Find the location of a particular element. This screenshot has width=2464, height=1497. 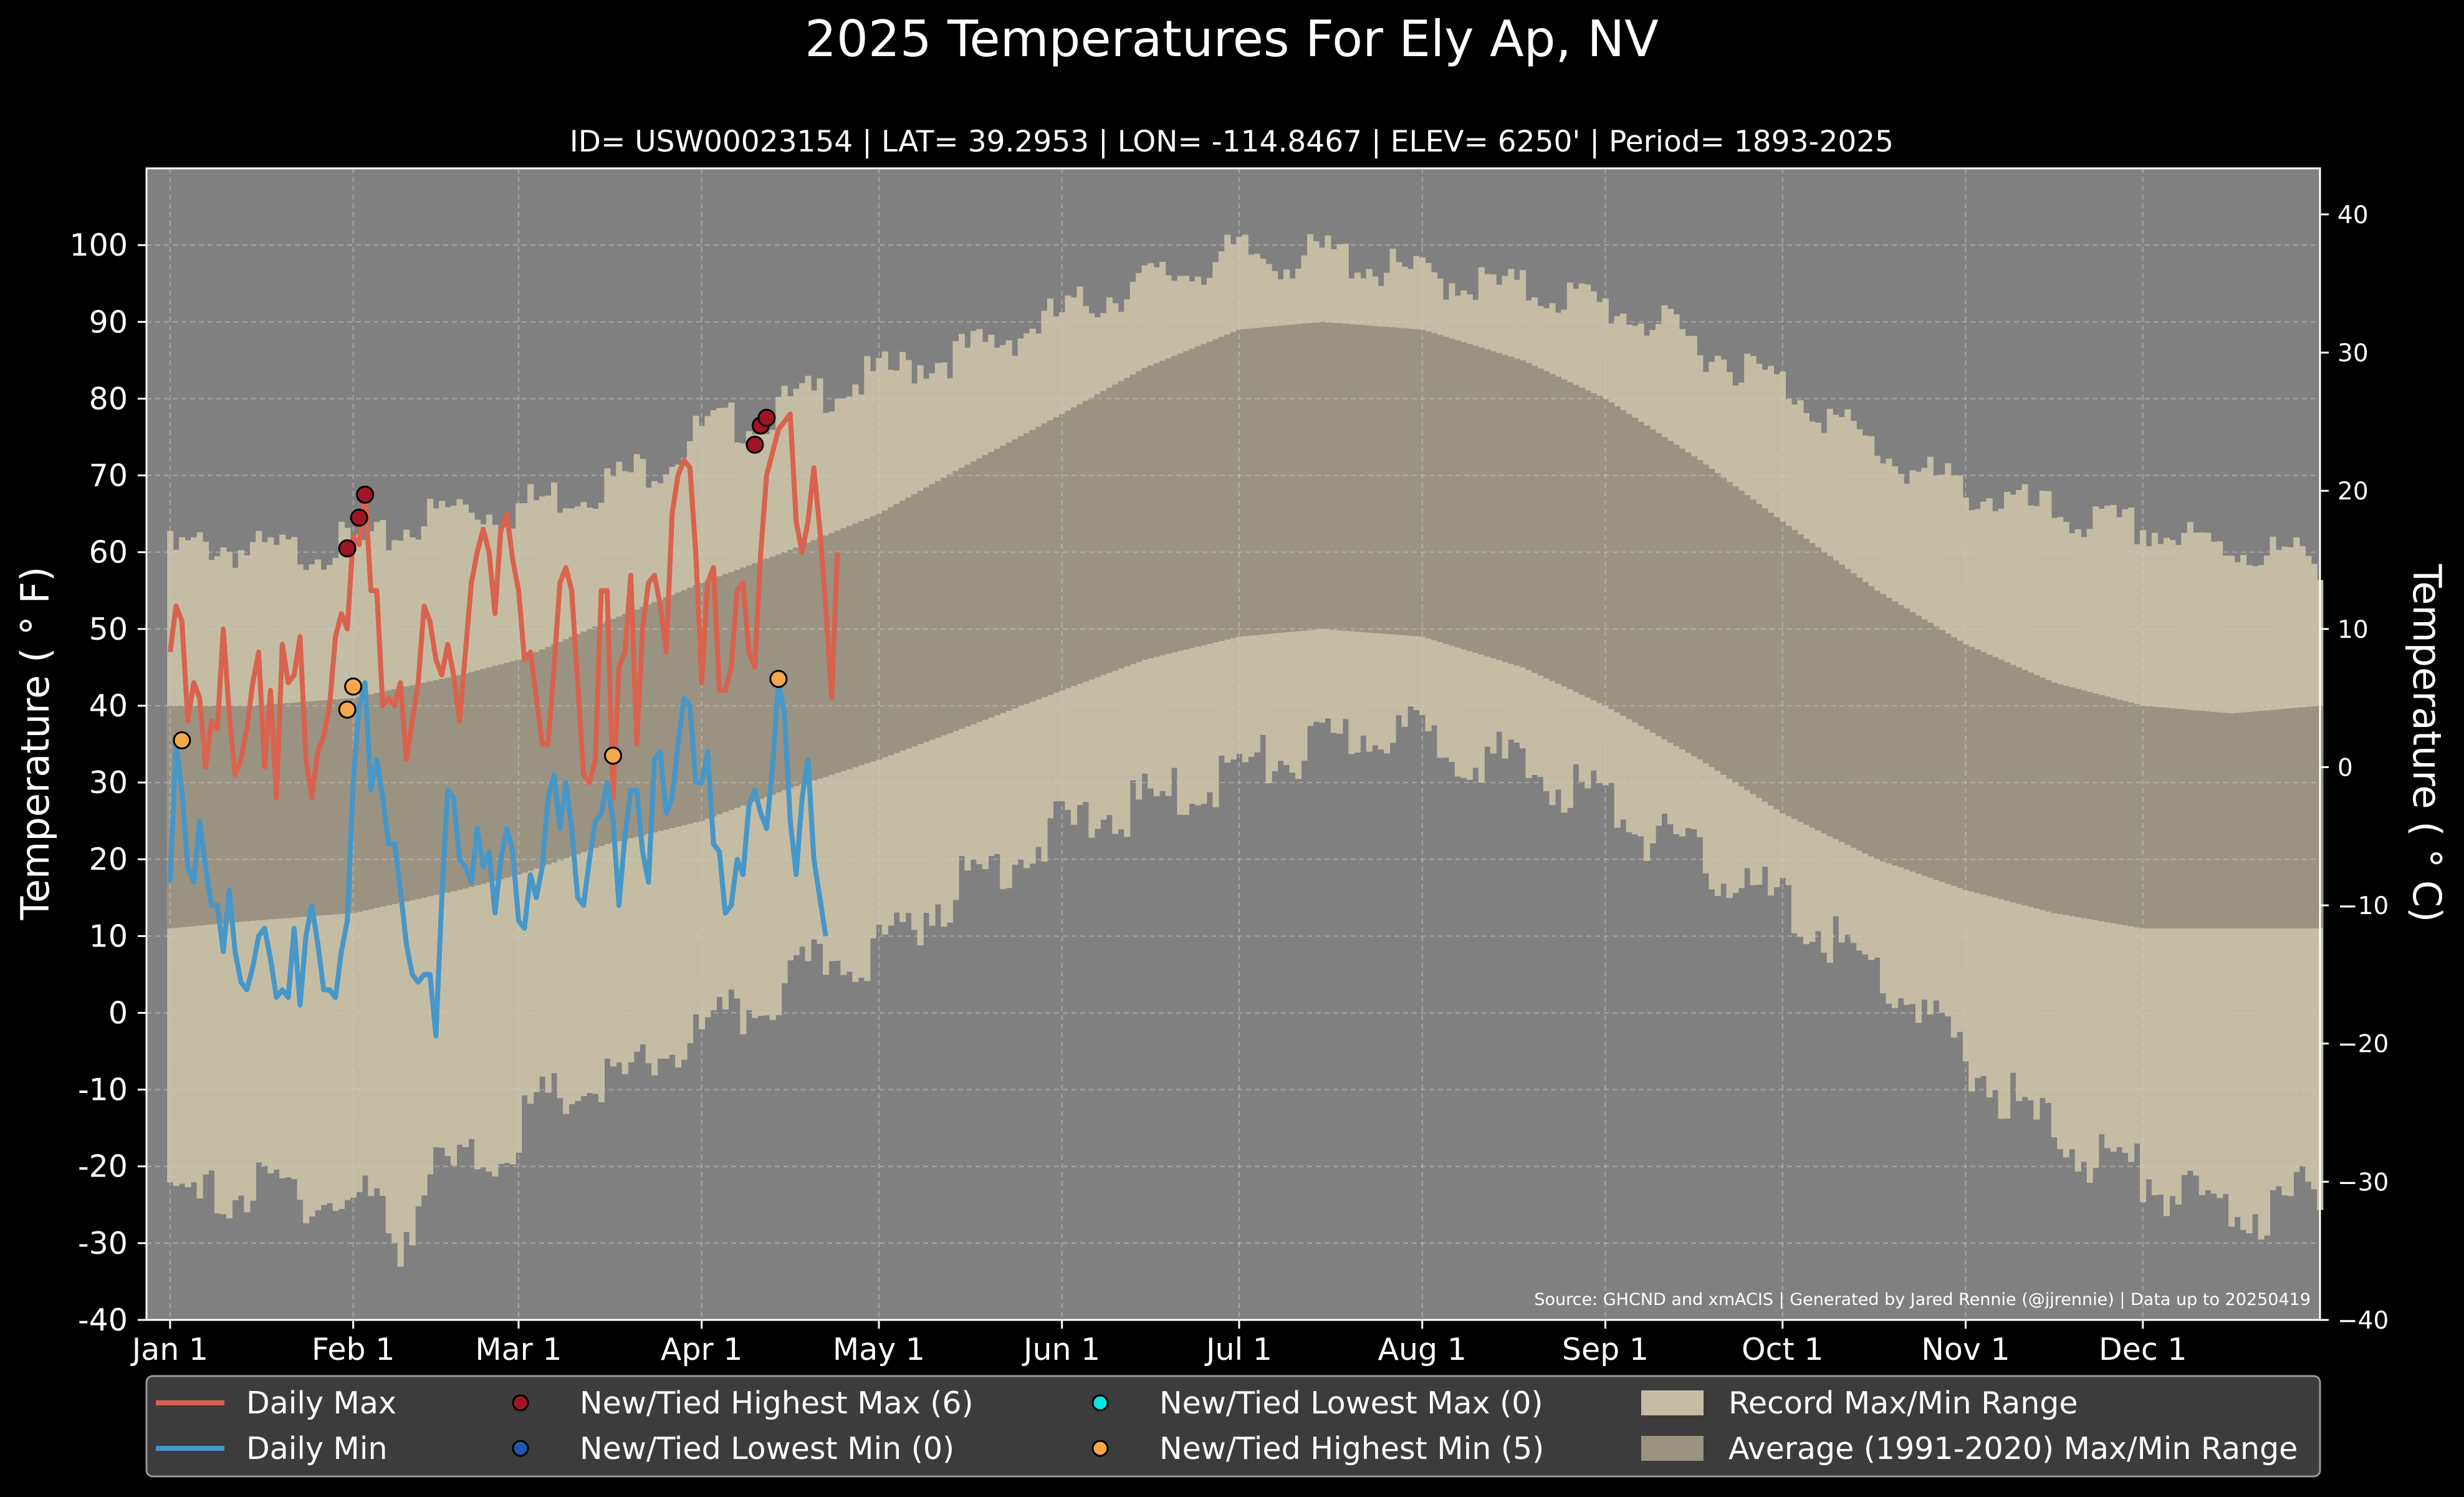

x-tick-label: Jul 1 is located at coordinates (1238, 1349).